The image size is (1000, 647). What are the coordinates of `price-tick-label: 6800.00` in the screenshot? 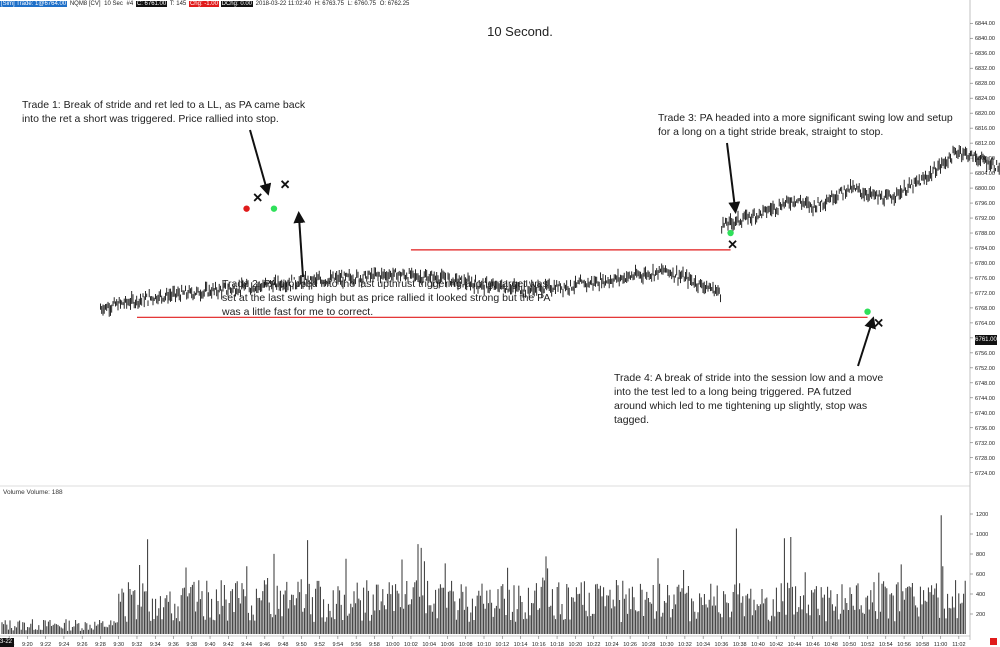 It's located at (985, 189).